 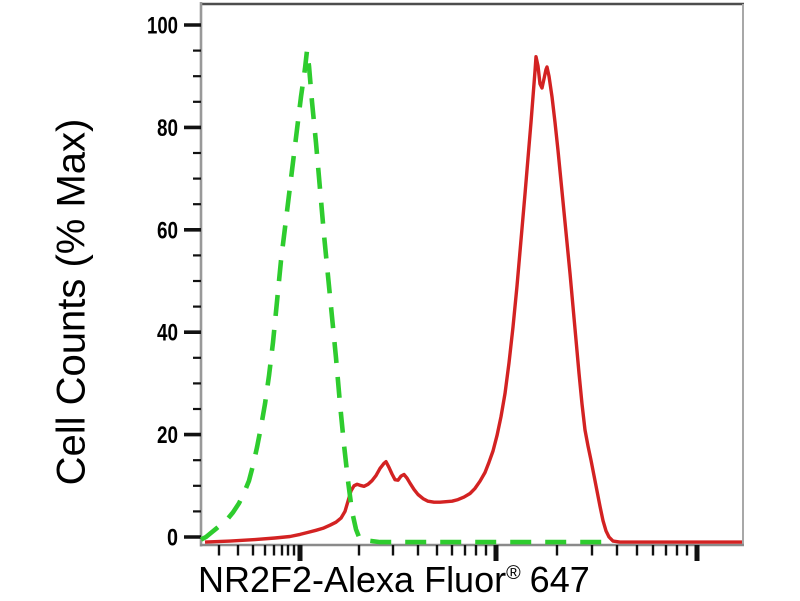 What do you see at coordinates (559, 579) in the screenshot?
I see `x-axis-title-suffix: 647` at bounding box center [559, 579].